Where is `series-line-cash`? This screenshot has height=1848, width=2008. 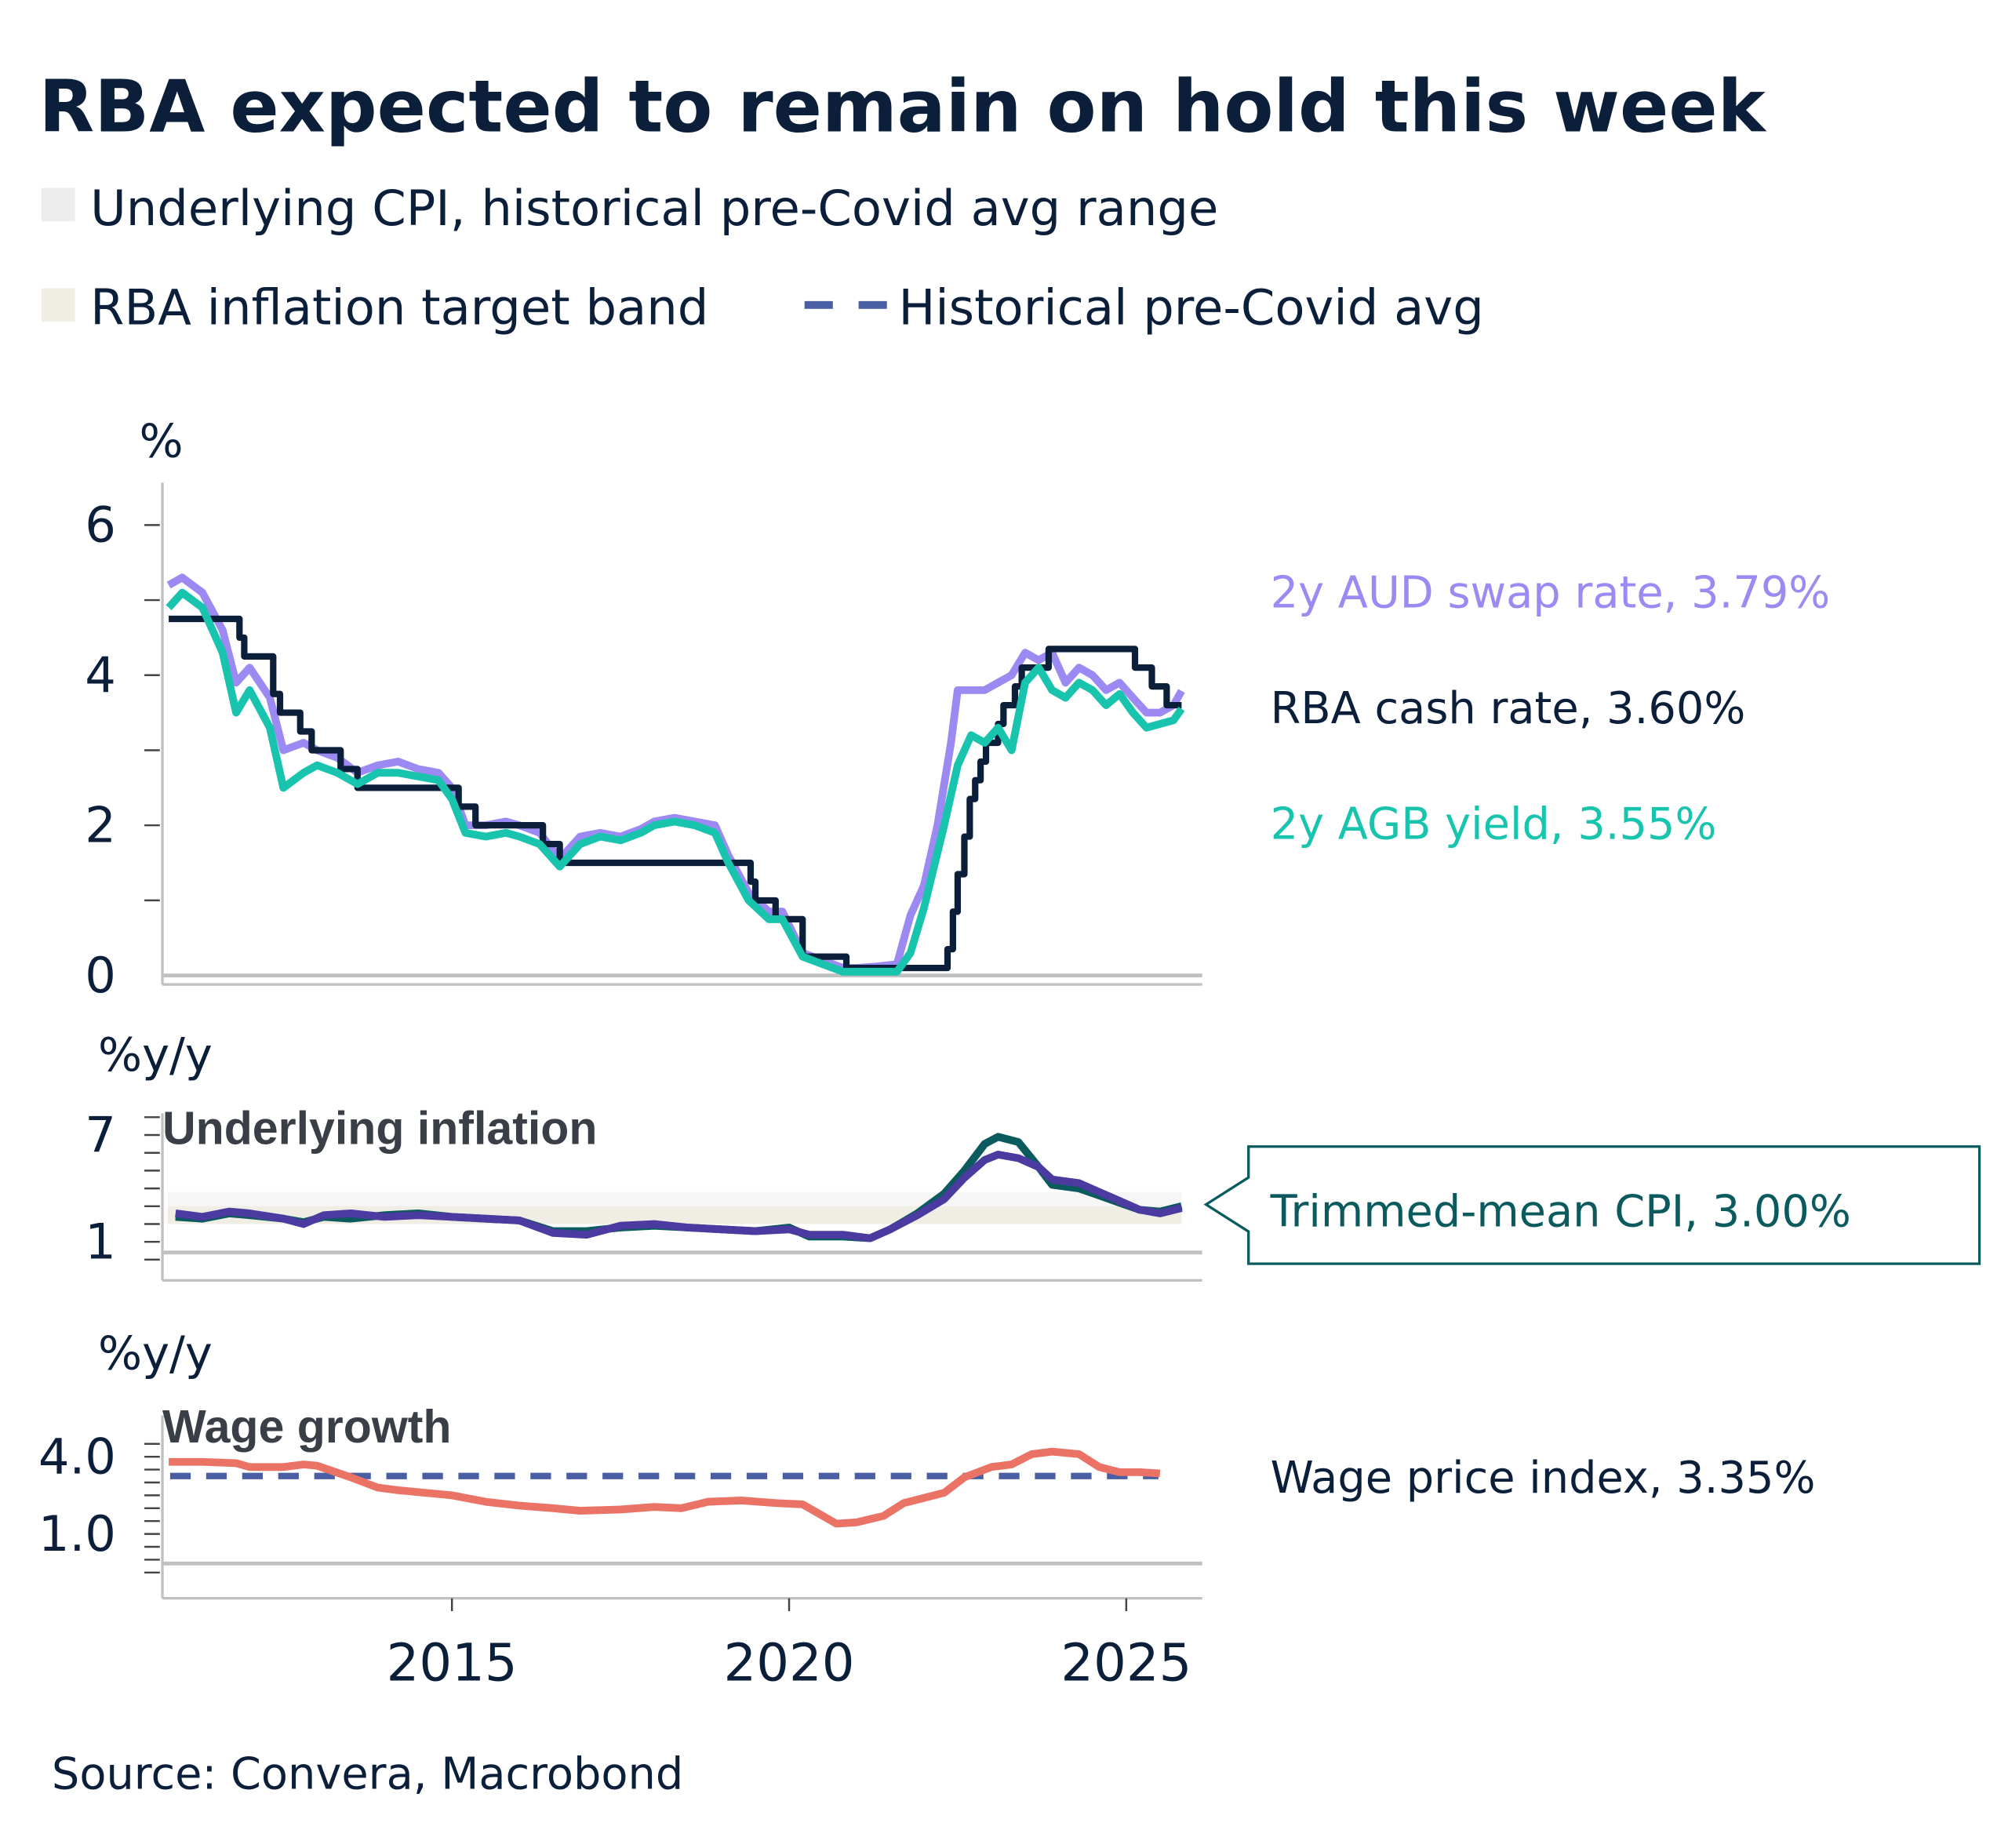 series-line-cash is located at coordinates (675, 793).